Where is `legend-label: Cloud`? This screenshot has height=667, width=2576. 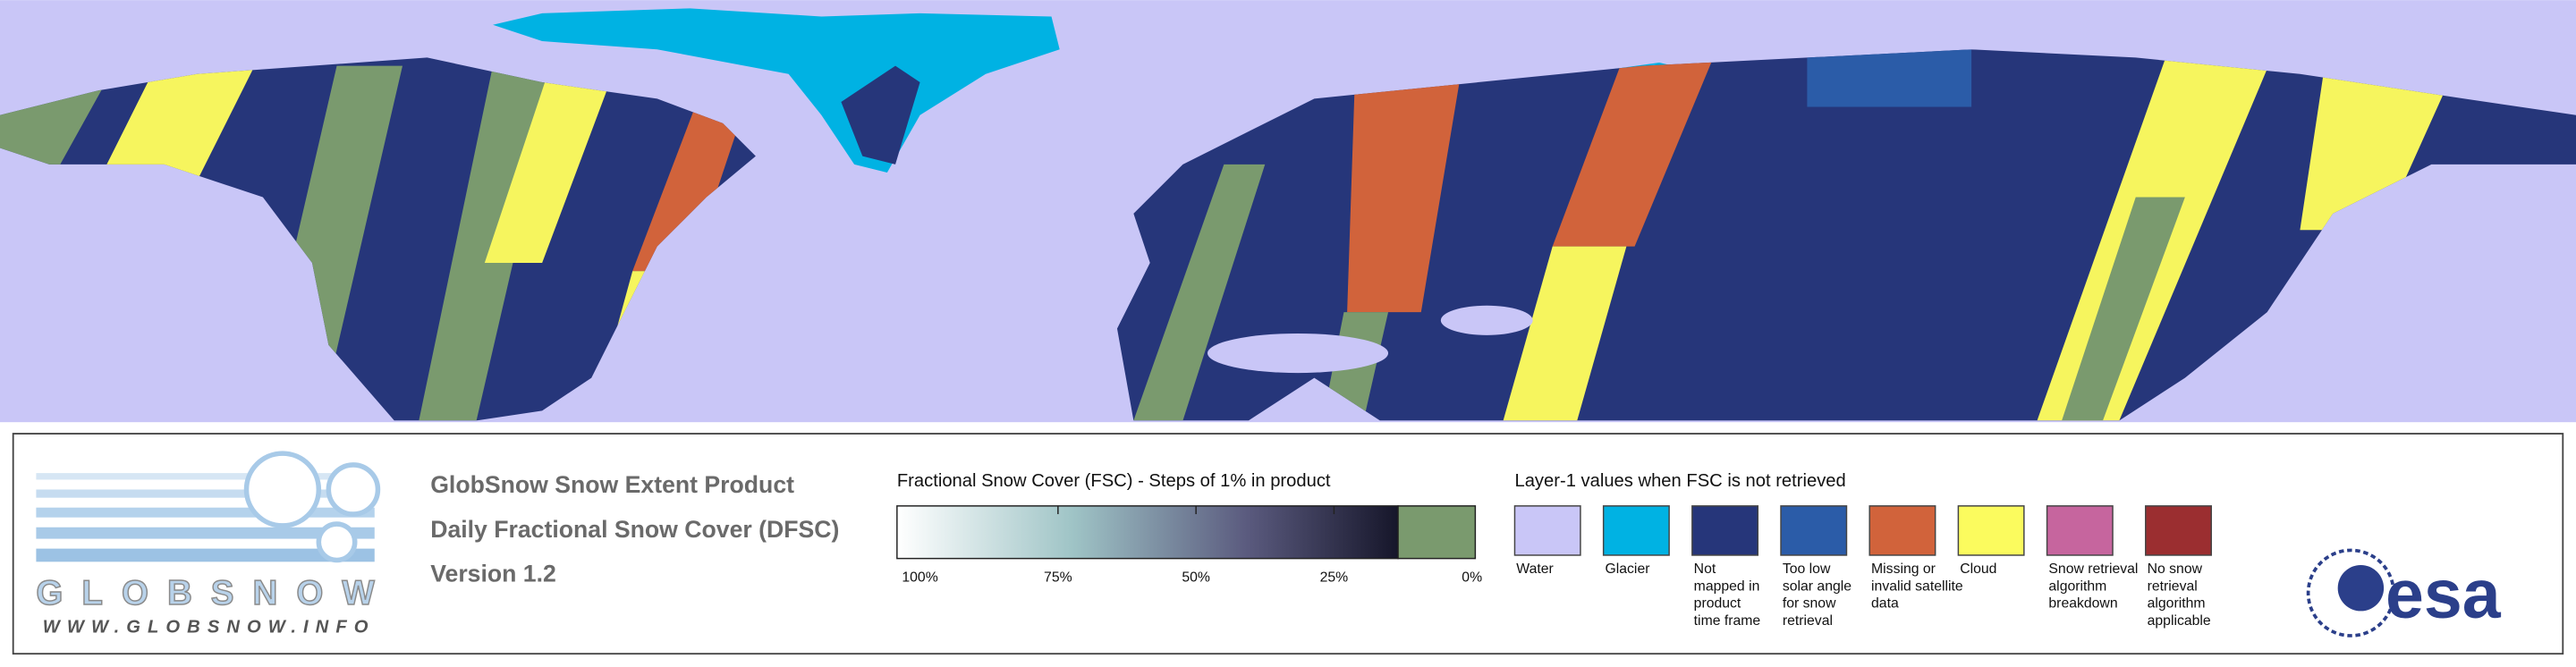 legend-label: Cloud is located at coordinates (1978, 569).